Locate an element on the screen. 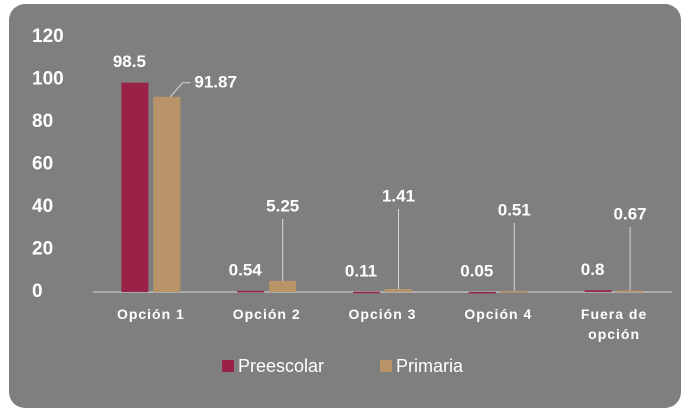 The width and height of the screenshot is (688, 412). y-tick-label: 100 is located at coordinates (48, 79).